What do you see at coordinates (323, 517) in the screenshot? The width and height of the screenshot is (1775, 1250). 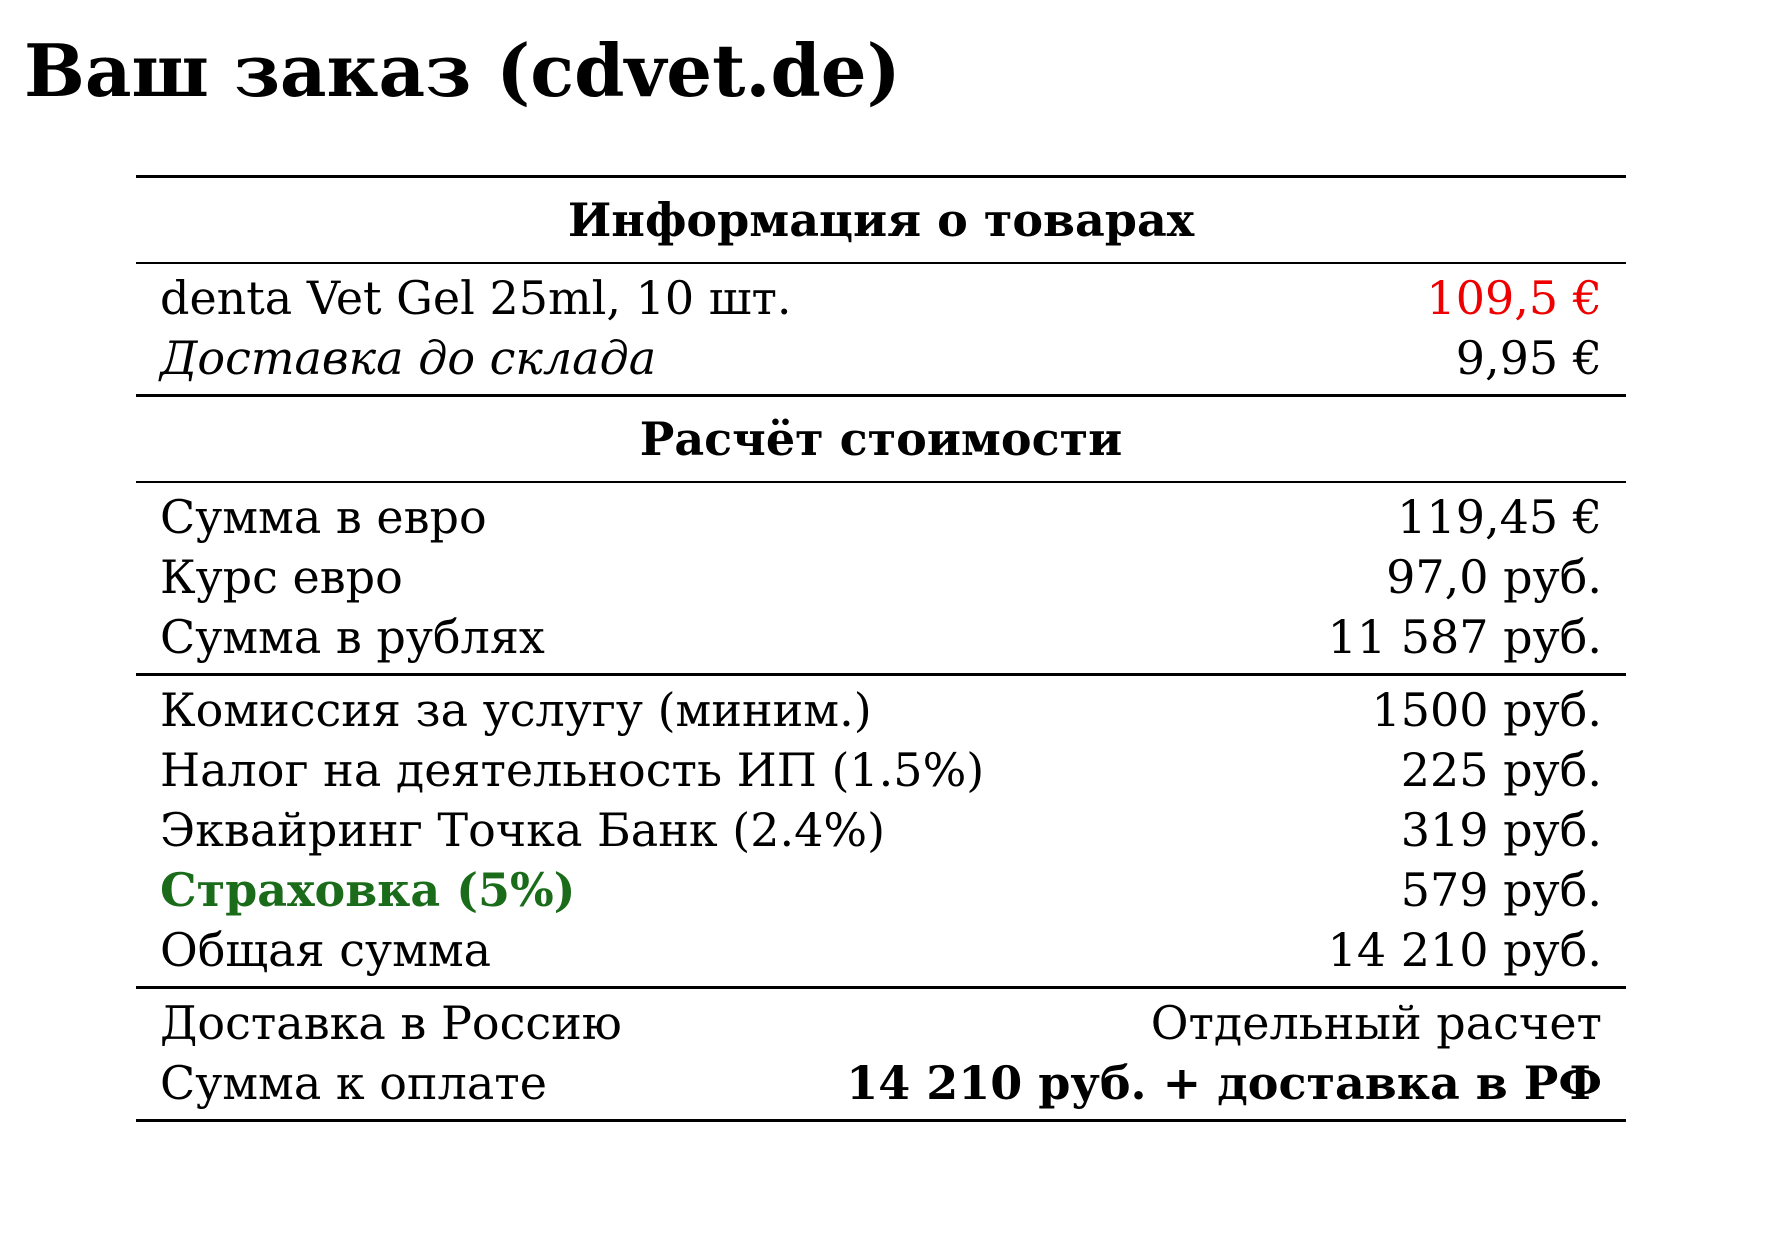 I see `sum-eur-label: Сумма в евро` at bounding box center [323, 517].